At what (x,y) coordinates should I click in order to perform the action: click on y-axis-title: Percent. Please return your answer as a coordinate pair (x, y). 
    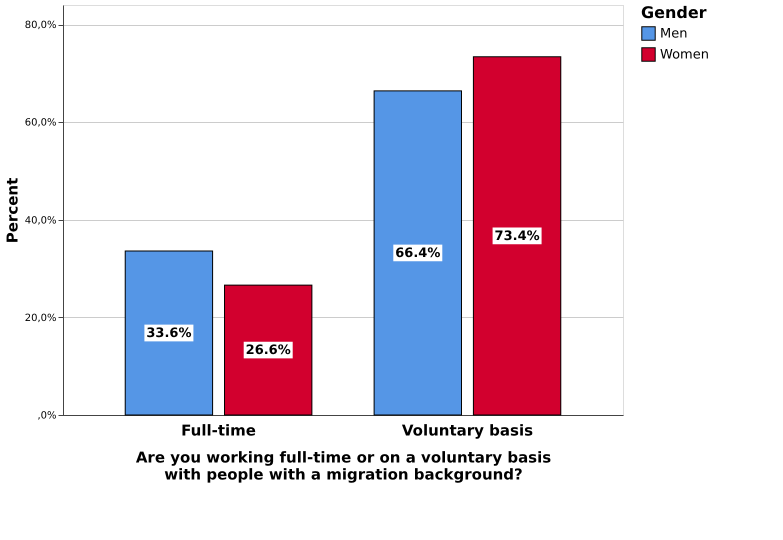
    Looking at the image, I should click on (13, 211).